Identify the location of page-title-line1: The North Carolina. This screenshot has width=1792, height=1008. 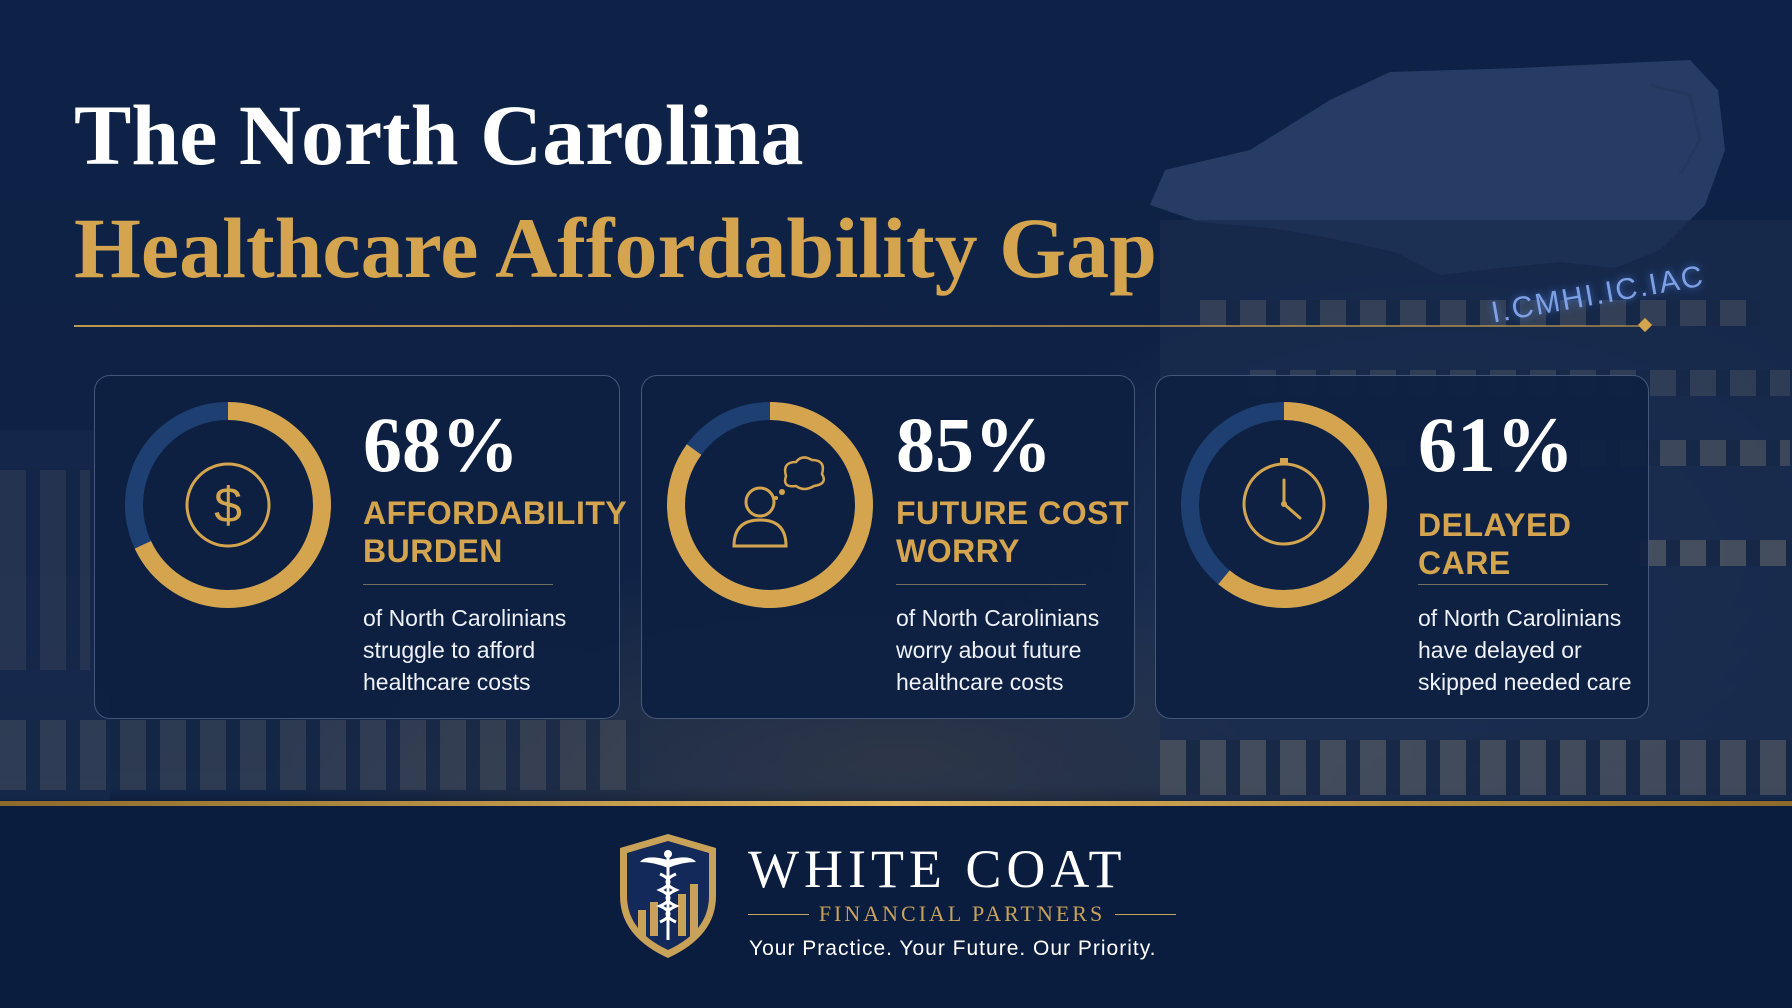
(439, 135).